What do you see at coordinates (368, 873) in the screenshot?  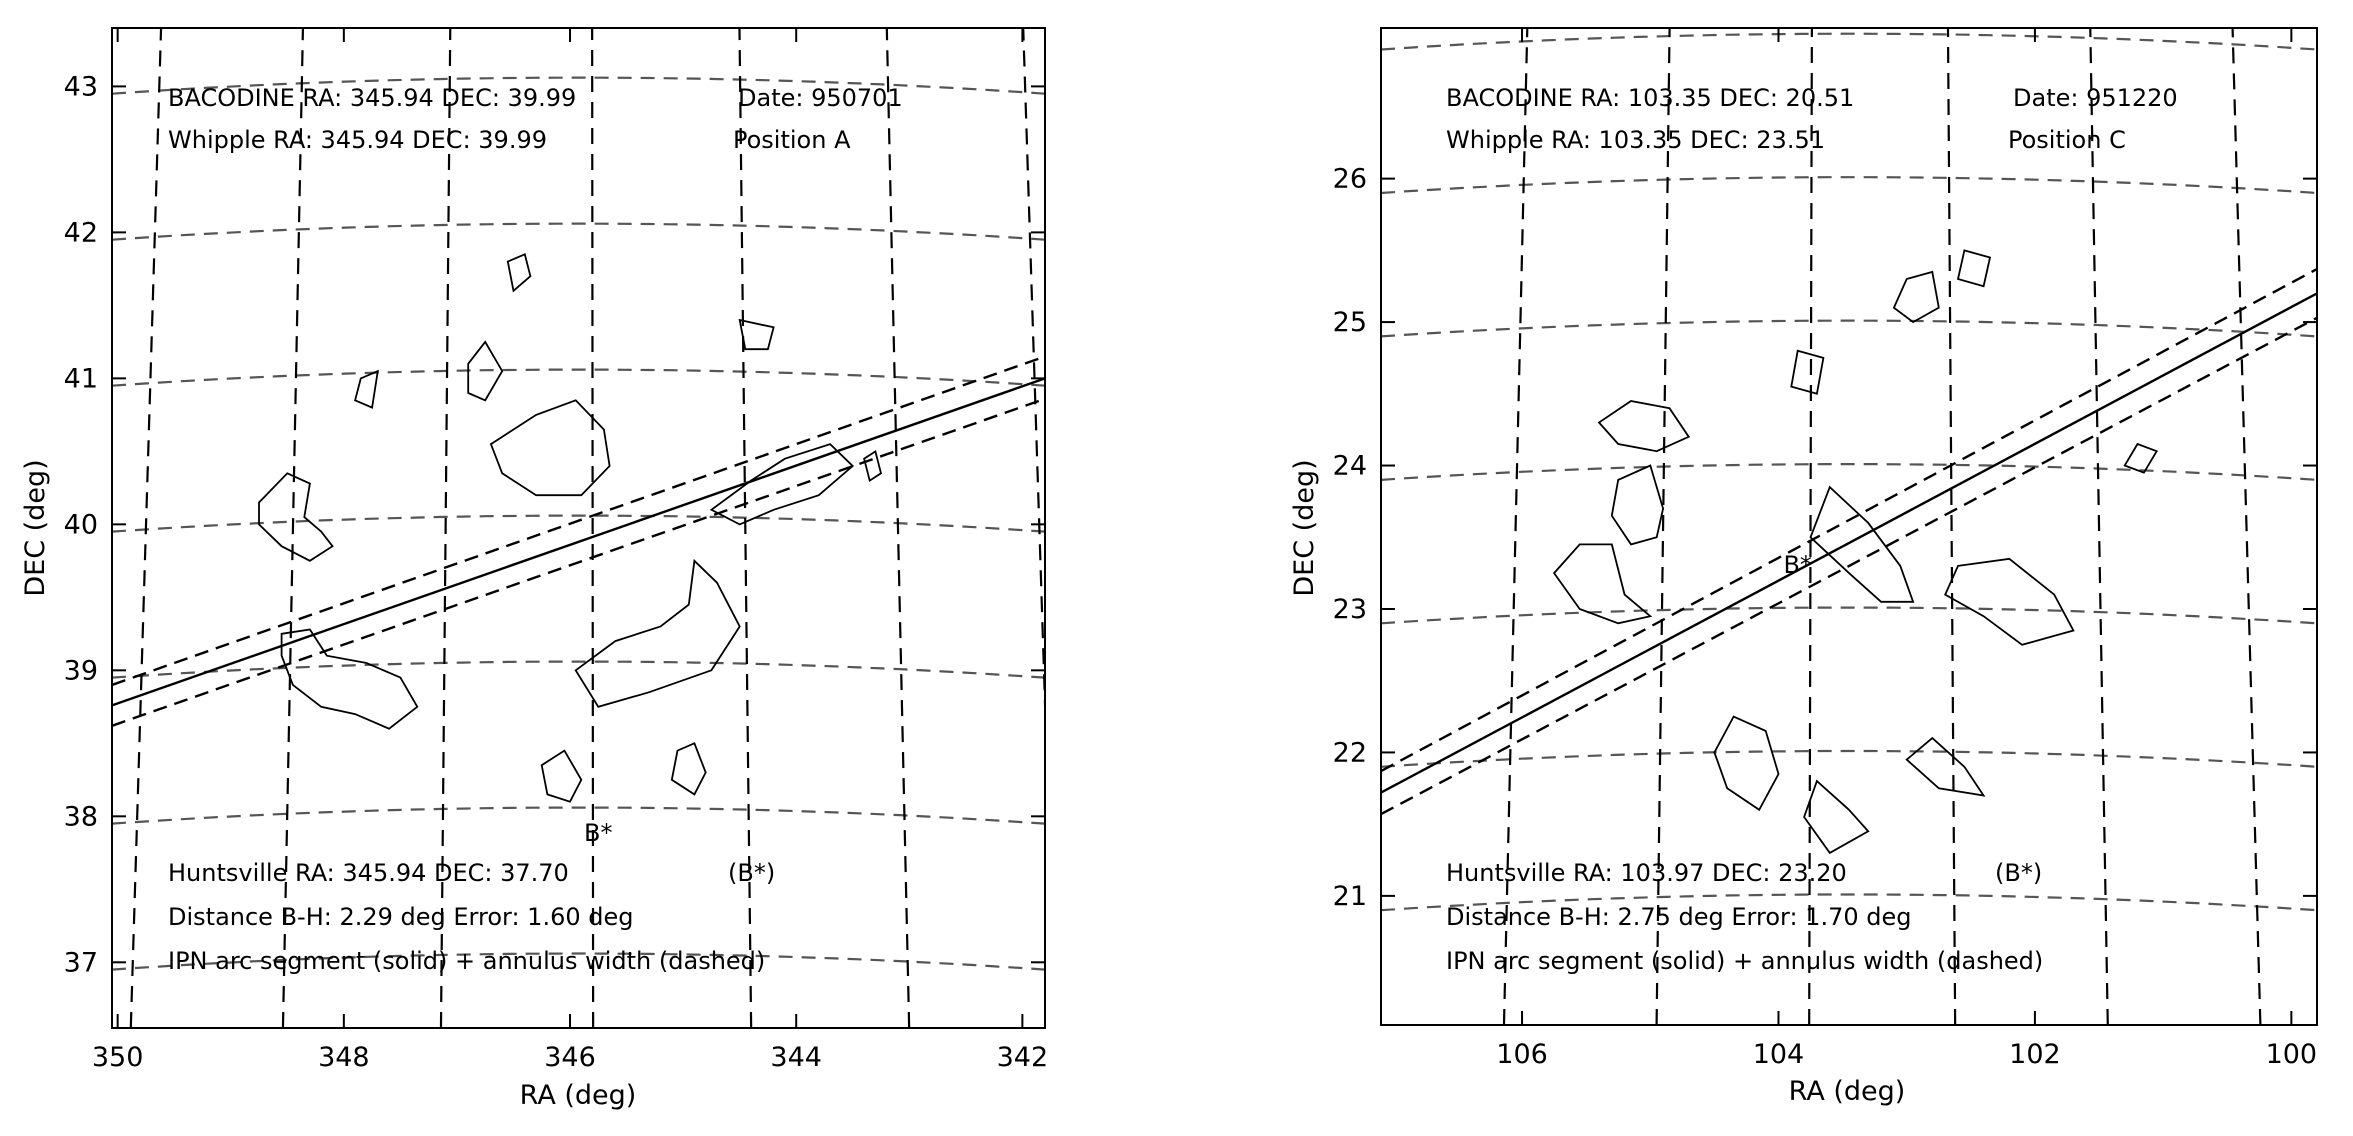 I see `huntsville-annotation: Huntsville RA: 345.94 DEC: 37.70` at bounding box center [368, 873].